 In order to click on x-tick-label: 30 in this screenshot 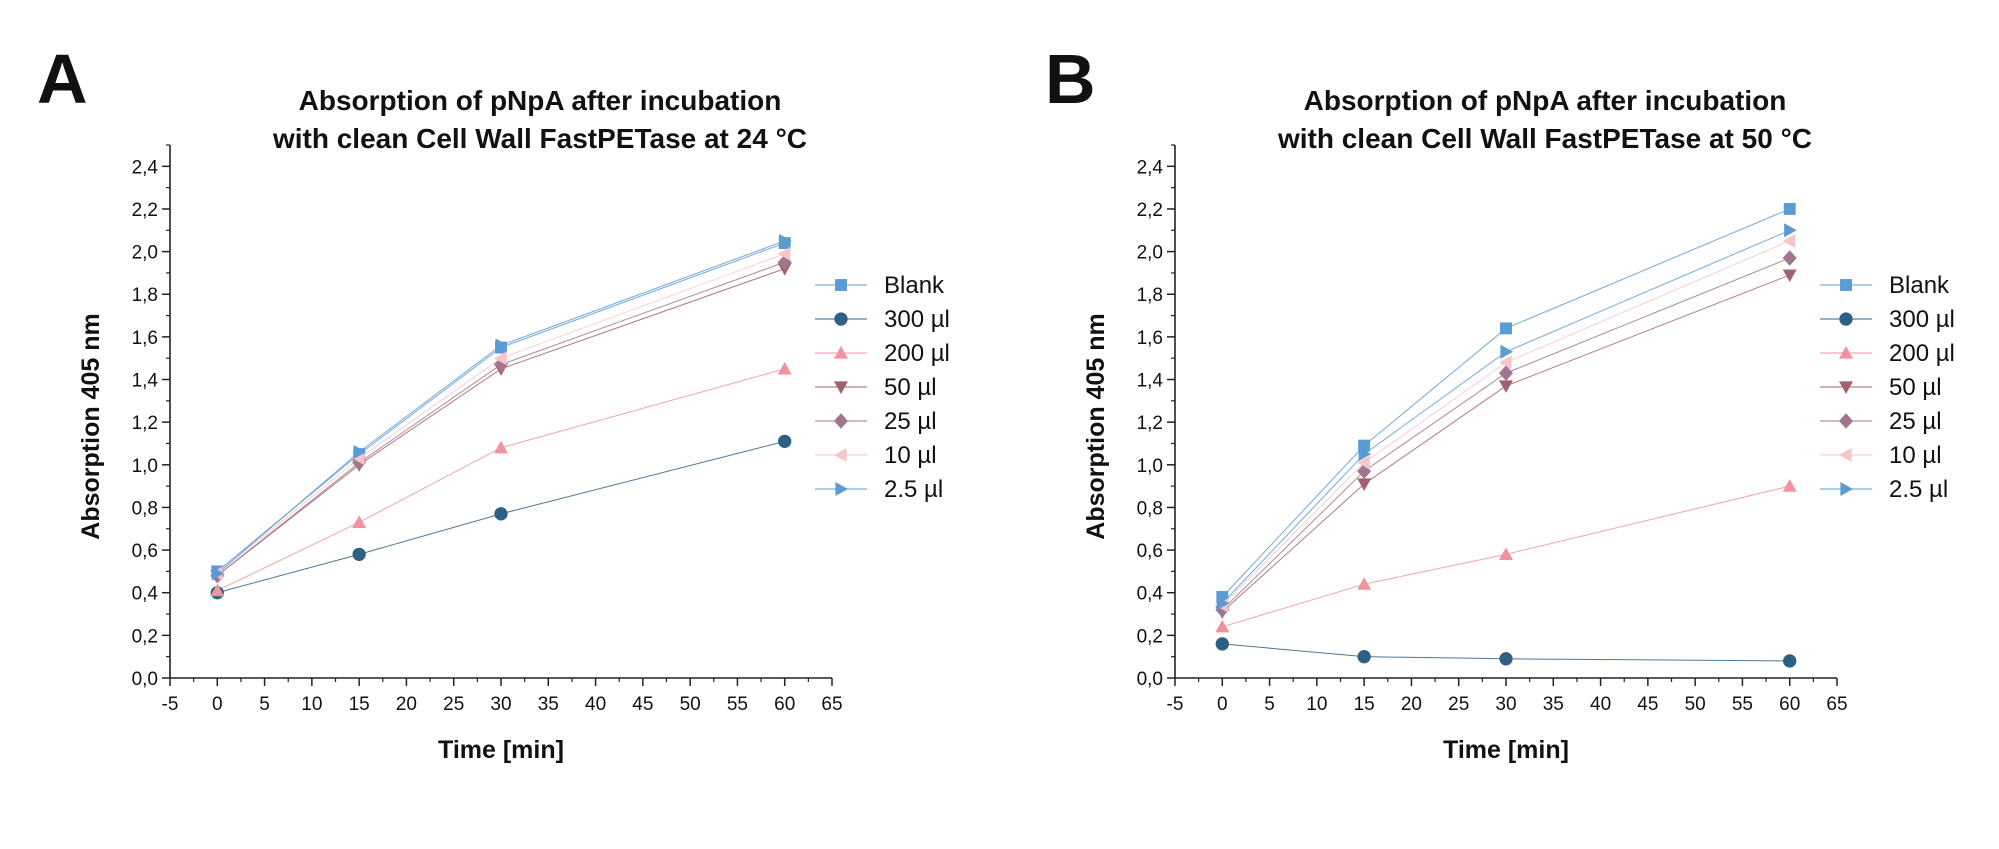, I will do `click(500, 704)`.